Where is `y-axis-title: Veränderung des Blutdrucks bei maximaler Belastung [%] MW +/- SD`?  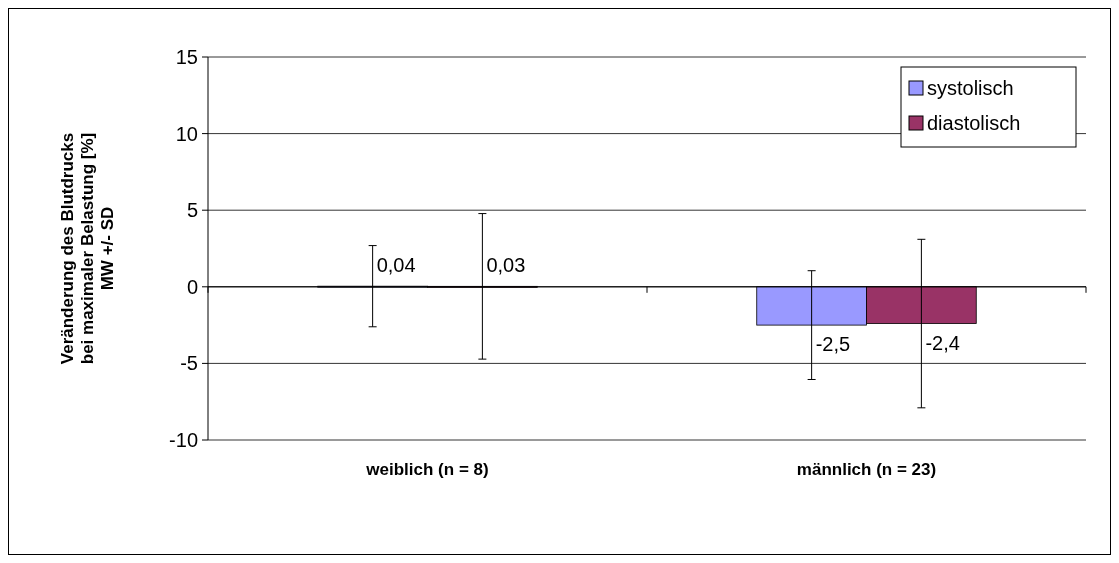 y-axis-title: Veränderung des Blutdrucks bei maximaler Belastung [%] MW +/- SD is located at coordinates (87, 248).